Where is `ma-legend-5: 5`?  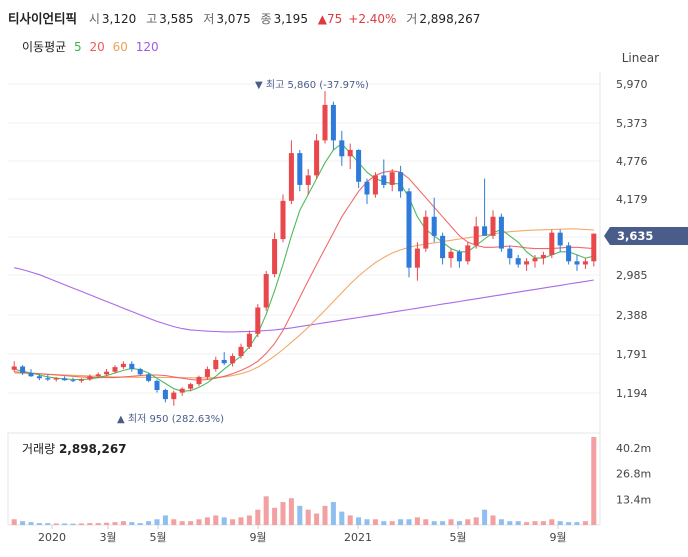 ma-legend-5: 5 is located at coordinates (78, 47).